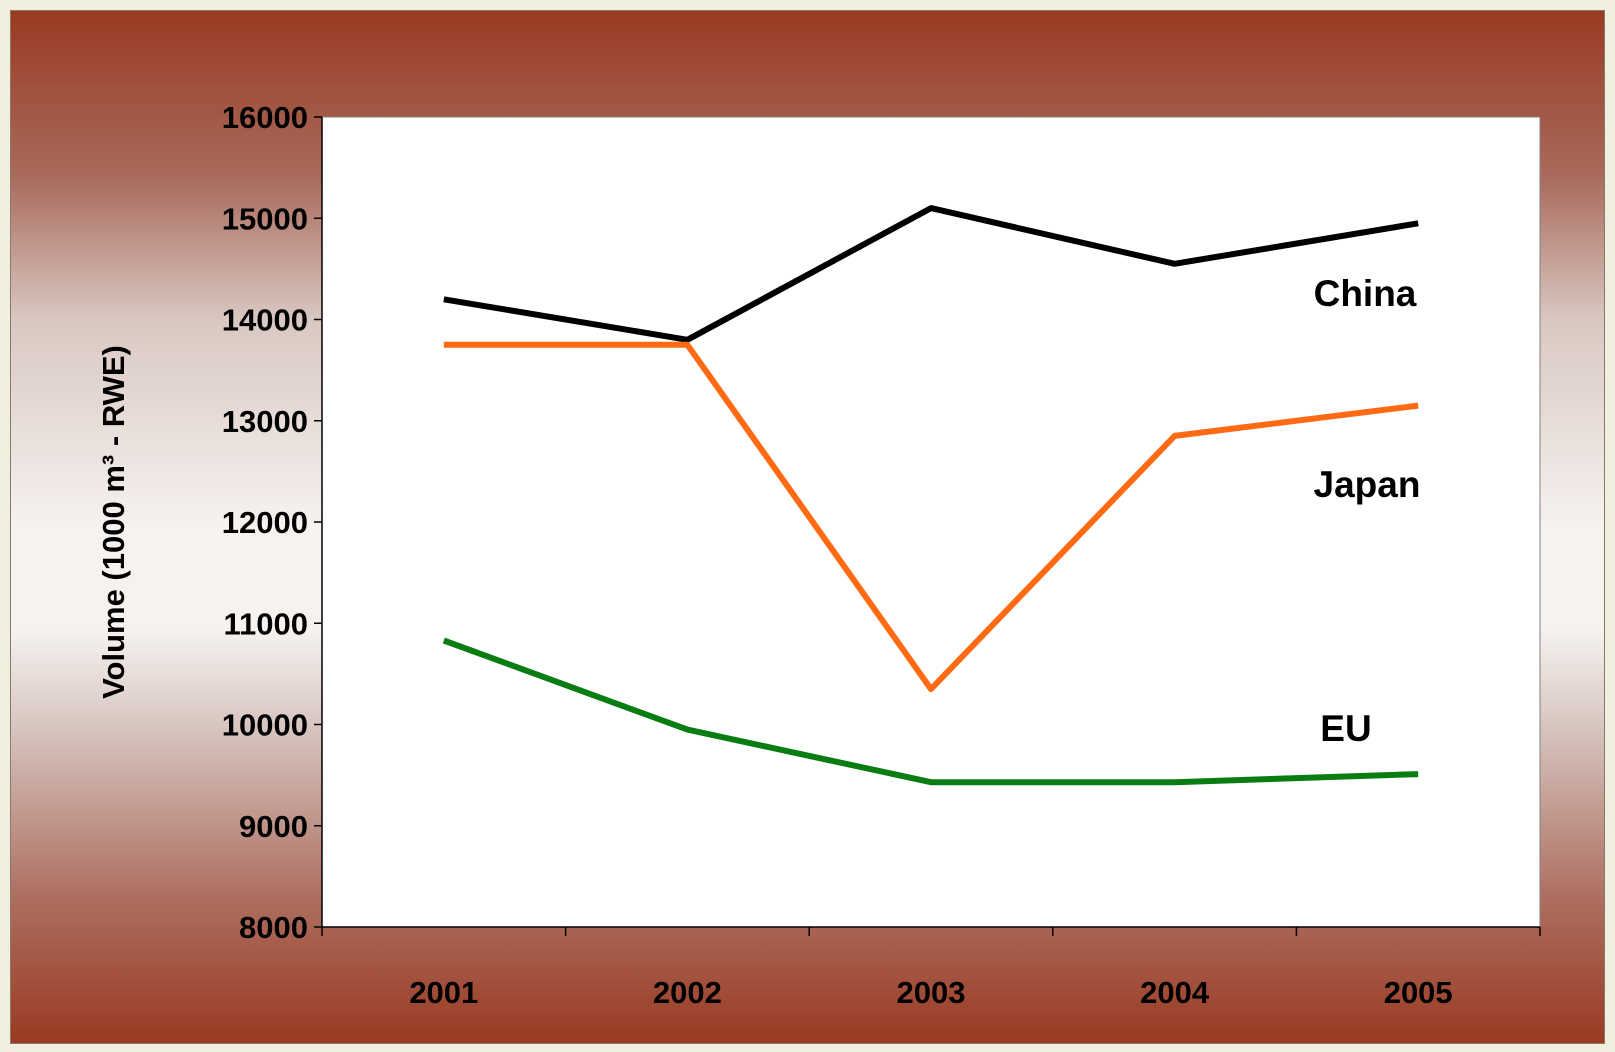  What do you see at coordinates (265, 117) in the screenshot?
I see `y-tick-label: 16000` at bounding box center [265, 117].